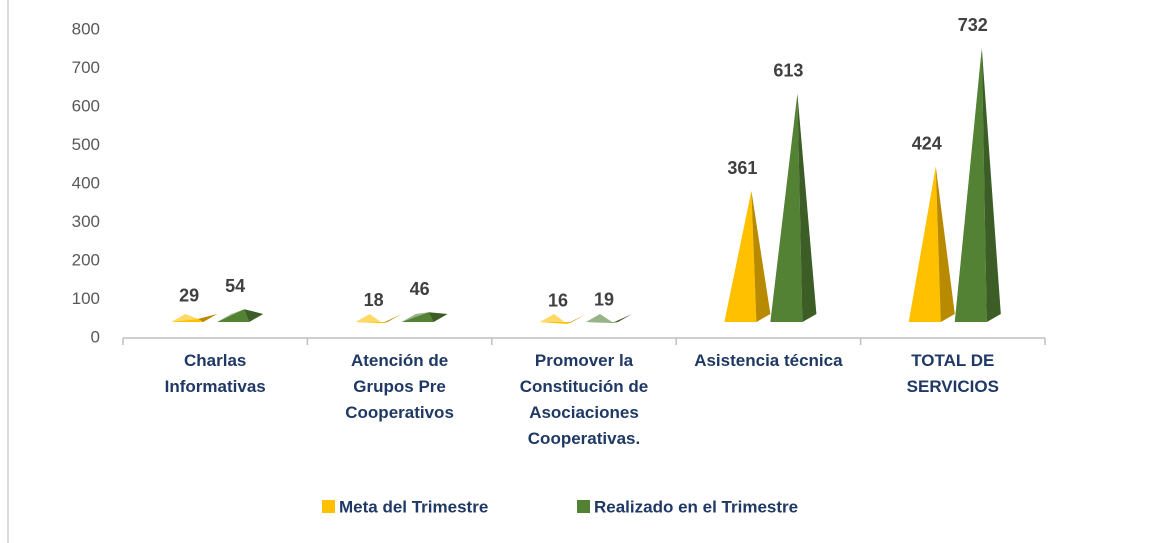 This screenshot has width=1152, height=543. I want to click on y-tick-label: 700, so click(86, 67).